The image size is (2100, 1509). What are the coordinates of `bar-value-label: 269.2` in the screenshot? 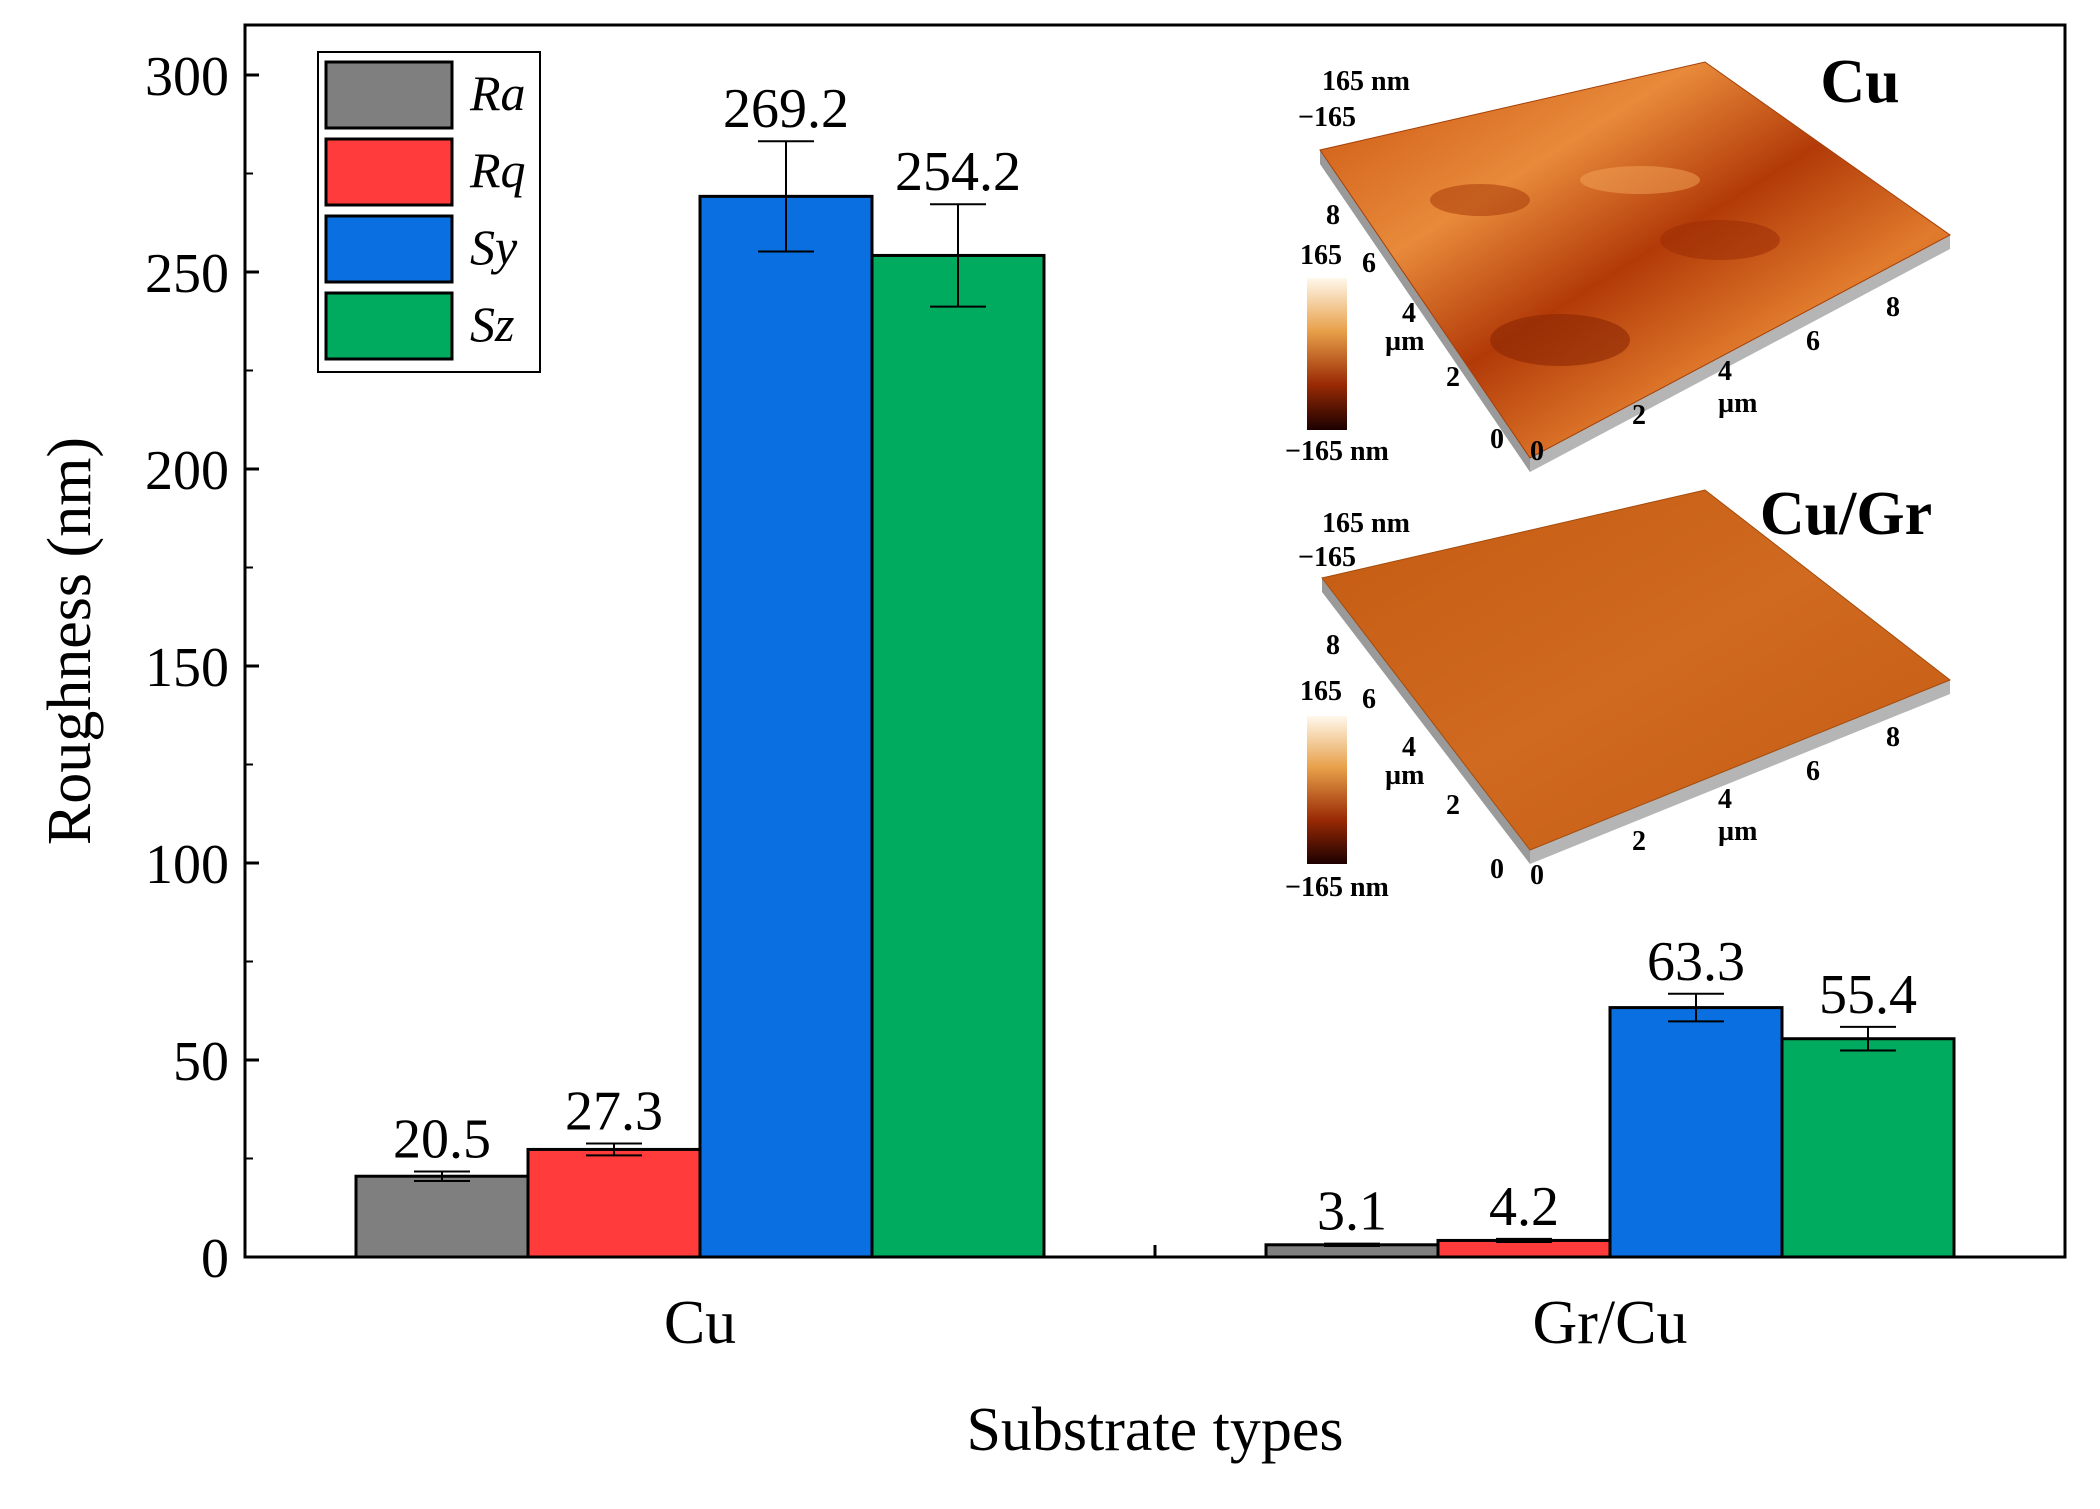 It's located at (786, 109).